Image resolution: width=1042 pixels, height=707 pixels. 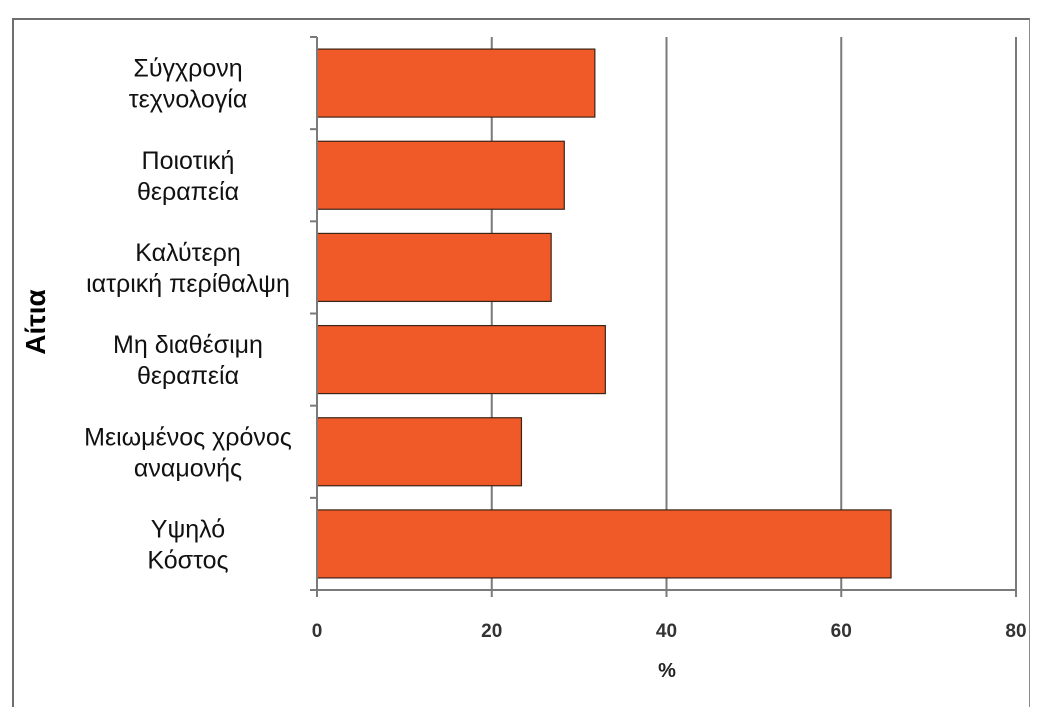 What do you see at coordinates (188, 437) in the screenshot?
I see `category-label-4-line-0: Μειωμένος χρόνος` at bounding box center [188, 437].